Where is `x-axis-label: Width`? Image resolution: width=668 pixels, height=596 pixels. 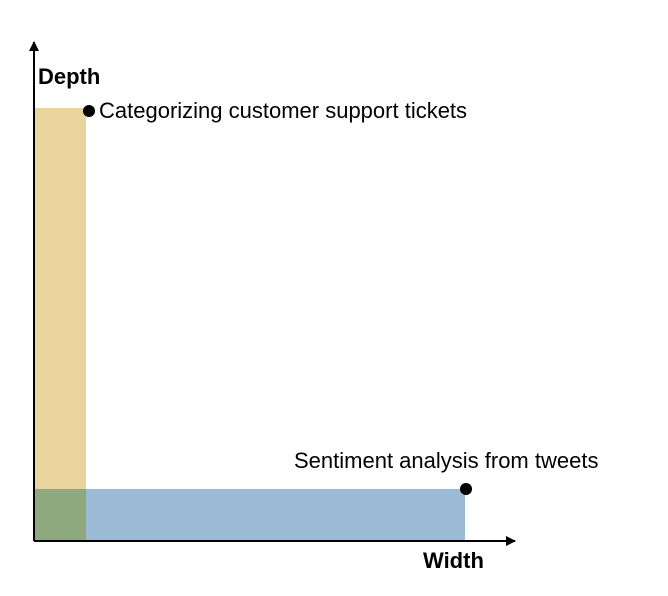 x-axis-label: Width is located at coordinates (453, 560).